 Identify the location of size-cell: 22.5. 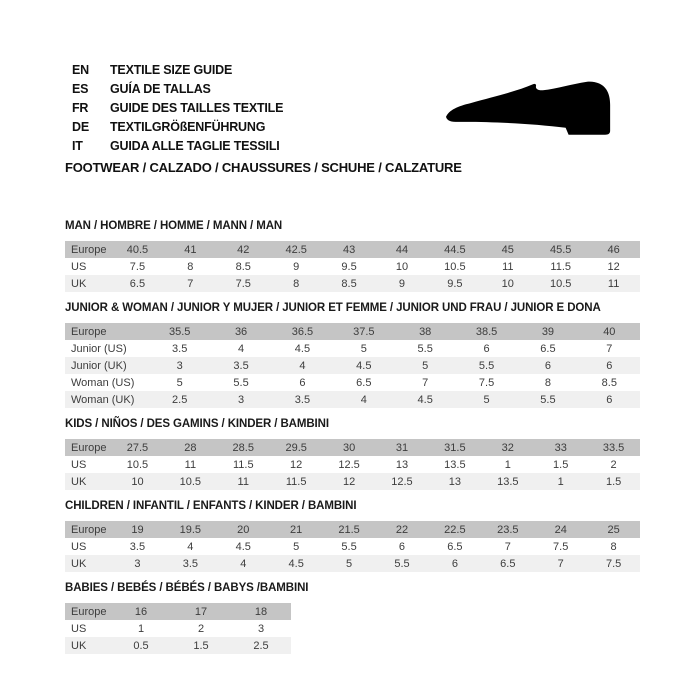
(455, 529).